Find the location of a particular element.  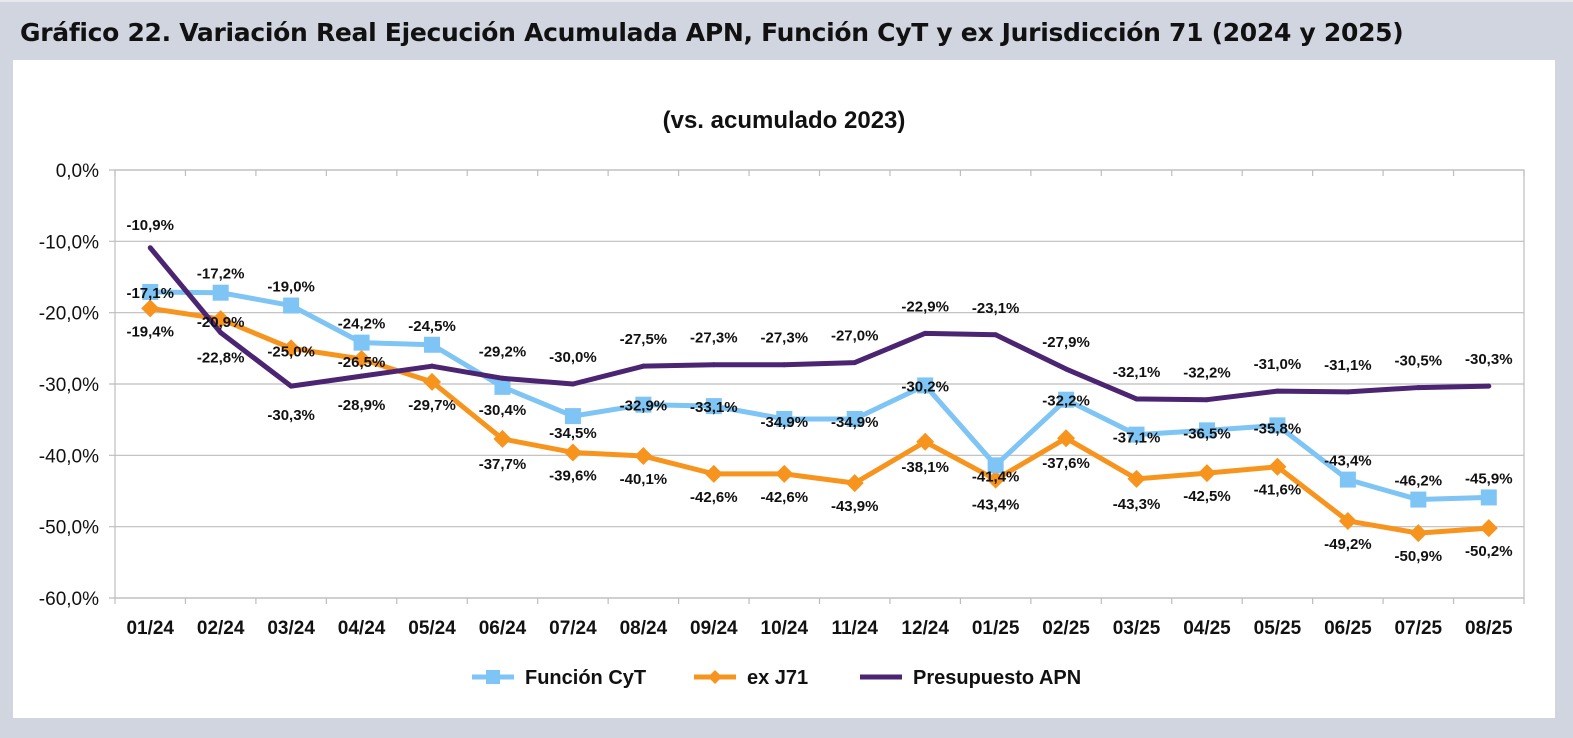

legend-label-presupuesto-apn: Presupuesto APN is located at coordinates (997, 678).